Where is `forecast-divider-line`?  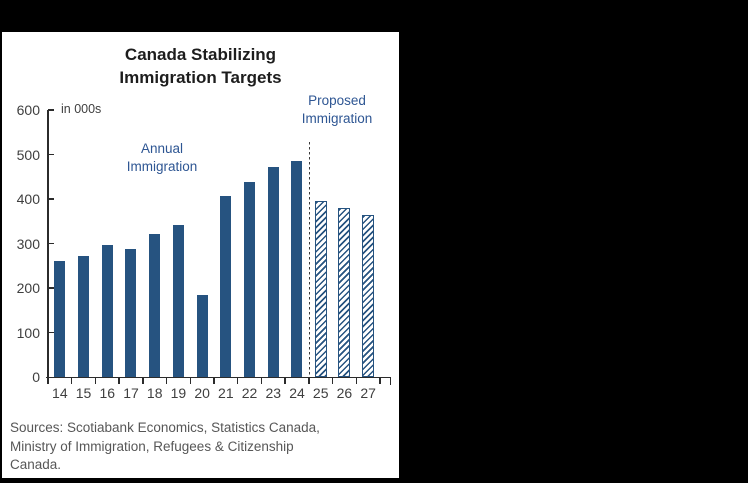 forecast-divider-line is located at coordinates (309, 259).